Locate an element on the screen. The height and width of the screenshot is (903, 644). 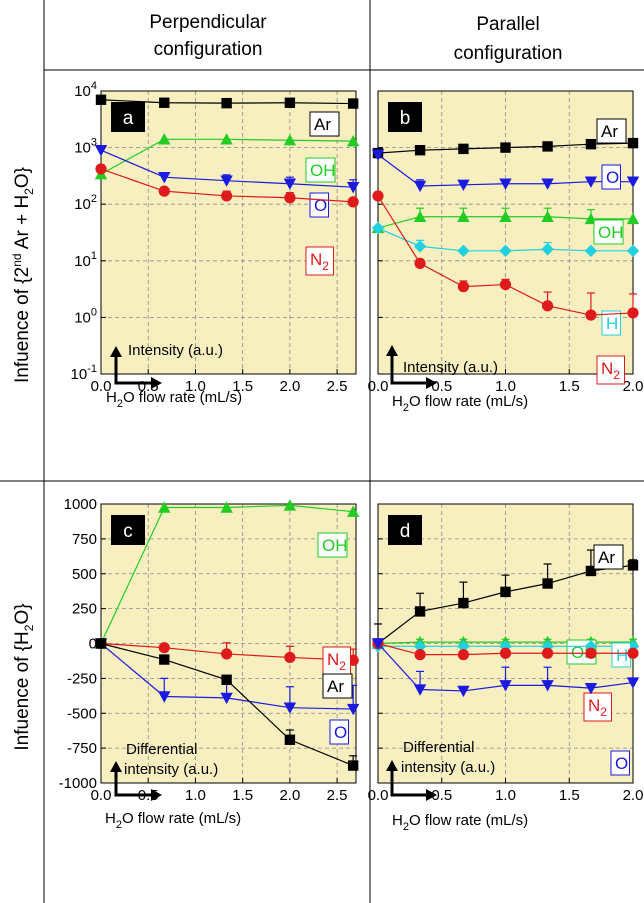
annotation-y-label: Differential is located at coordinates (161, 749).